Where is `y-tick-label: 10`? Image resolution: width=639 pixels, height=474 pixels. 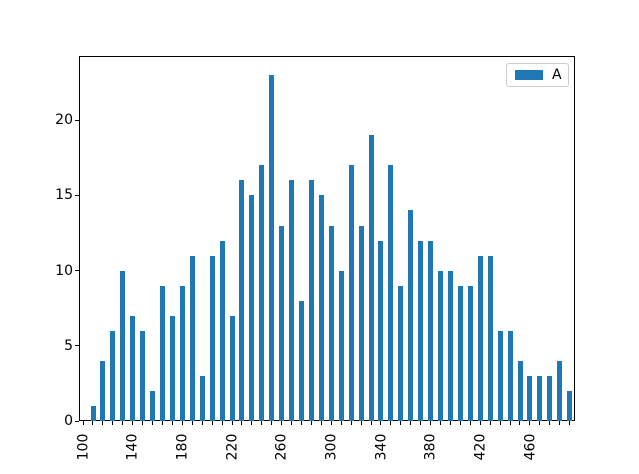
y-tick-label: 10 is located at coordinates (64, 270).